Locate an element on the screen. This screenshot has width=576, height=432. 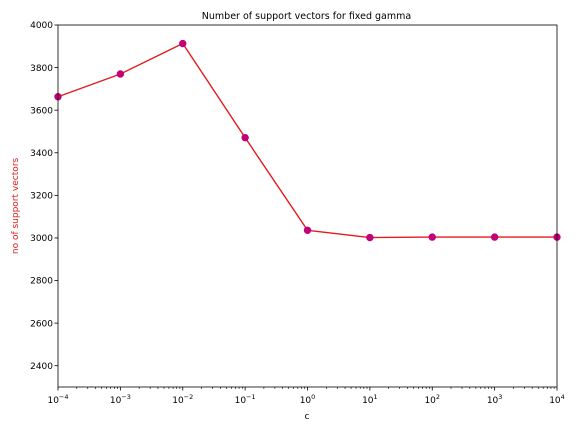
y-tick-label: 4000 is located at coordinates (41, 26).